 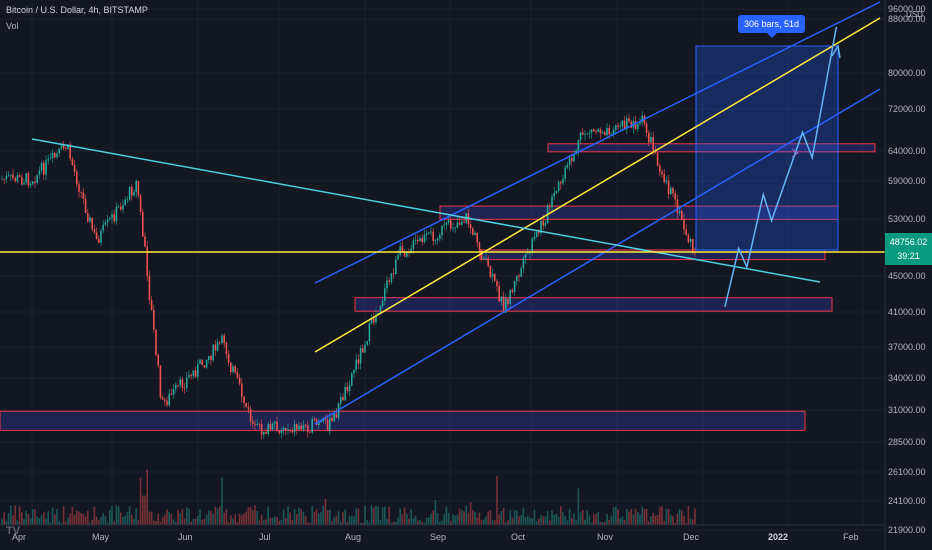 What do you see at coordinates (836, 51) in the screenshot?
I see `projection-arrowhead` at bounding box center [836, 51].